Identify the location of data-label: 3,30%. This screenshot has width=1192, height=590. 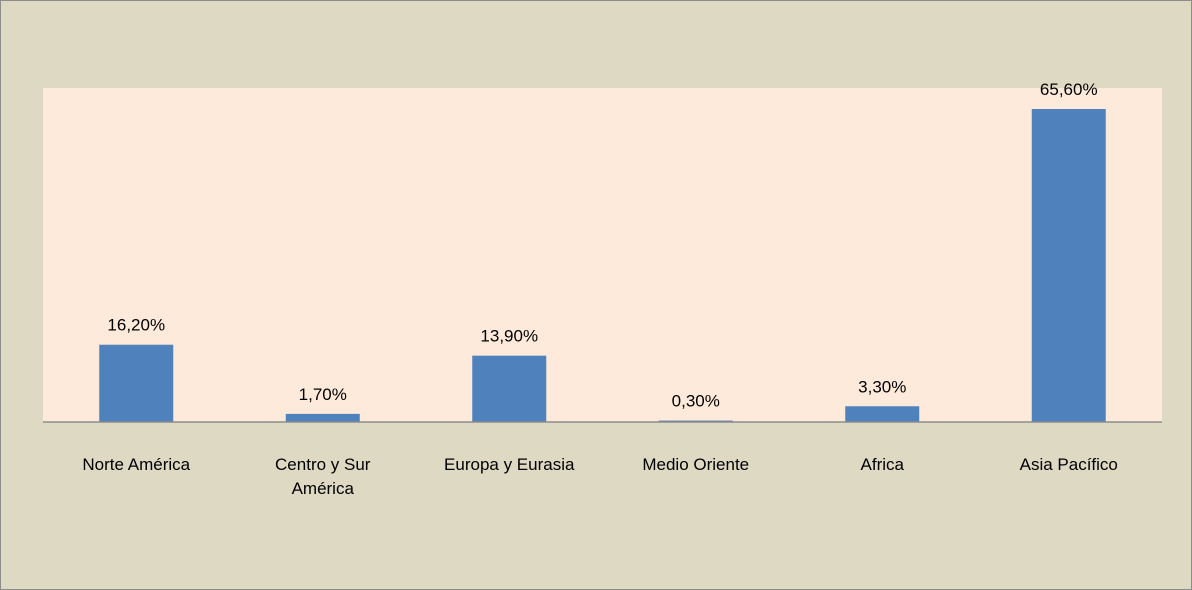
(882, 386).